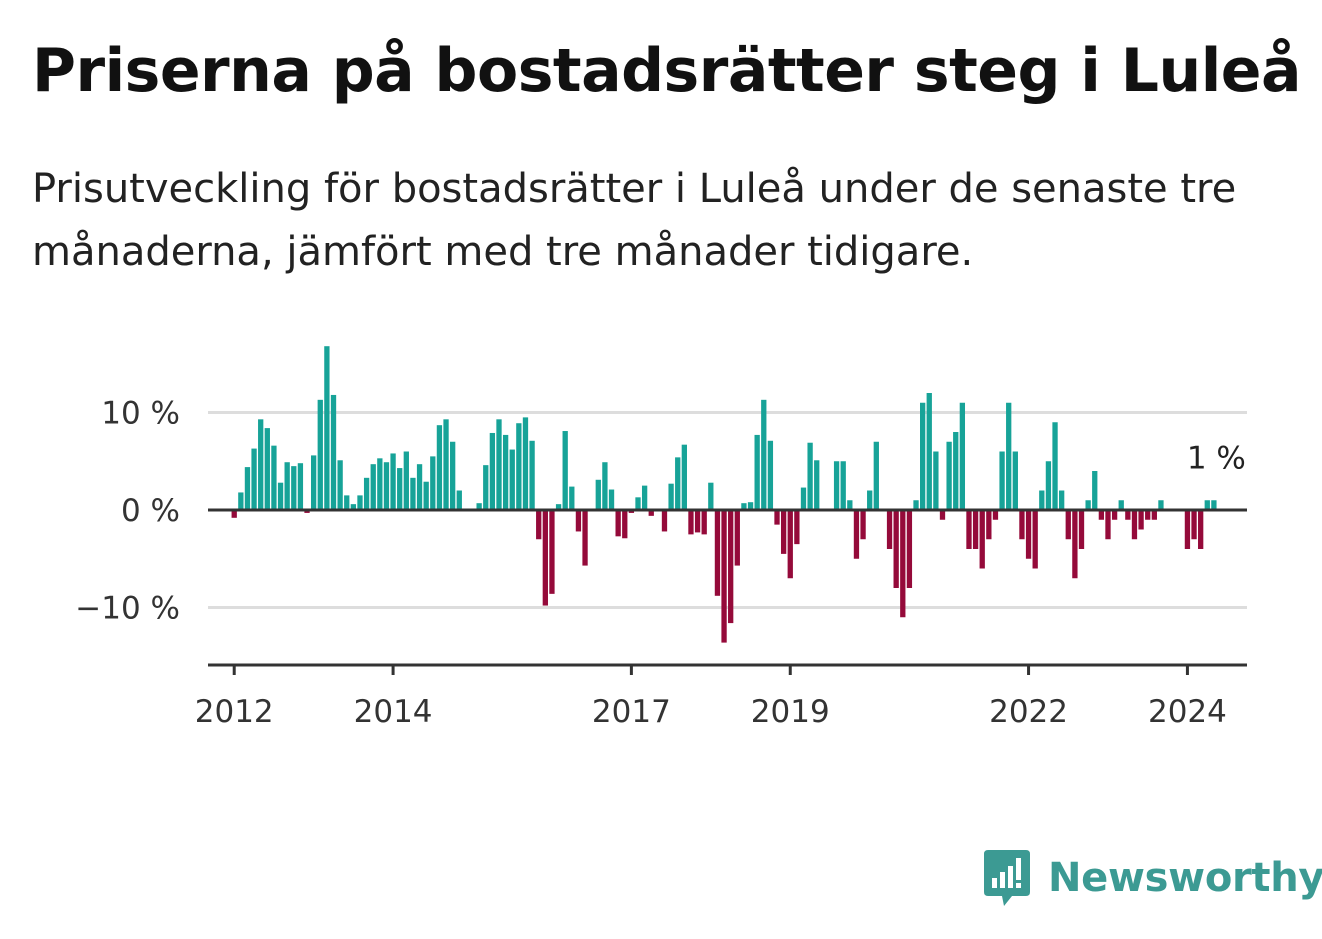  What do you see at coordinates (1216, 458) in the screenshot?
I see `latest-value-annotation: 1 %` at bounding box center [1216, 458].